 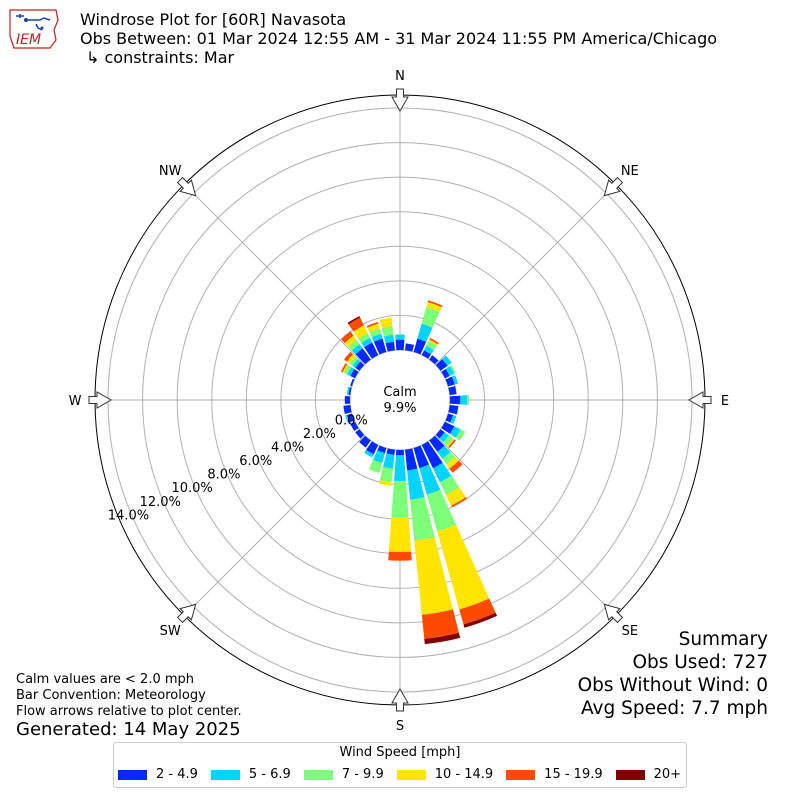 I want to click on calm-value: 9.9%, so click(x=399, y=408).